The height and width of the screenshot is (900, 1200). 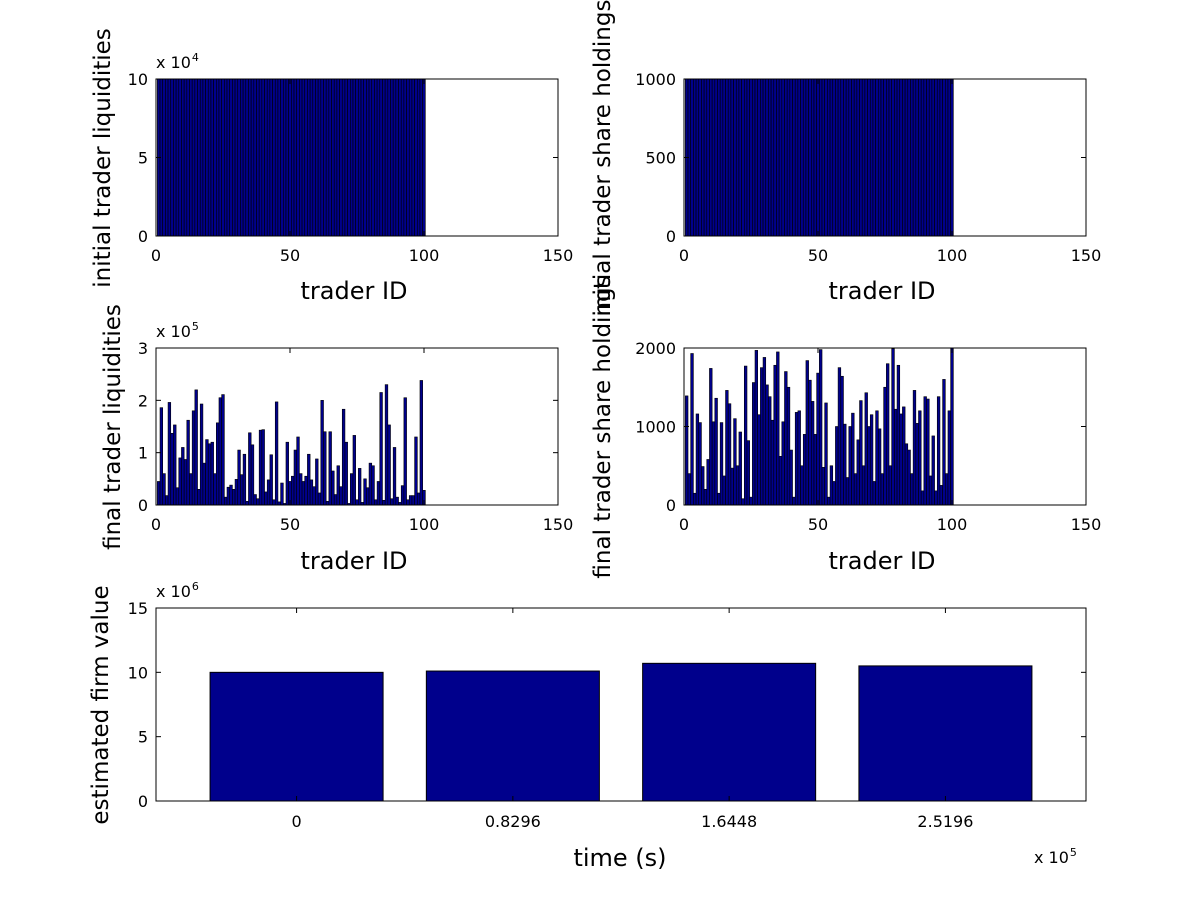 I want to click on x-exponent-label: x 105, so click(x=1055, y=856).